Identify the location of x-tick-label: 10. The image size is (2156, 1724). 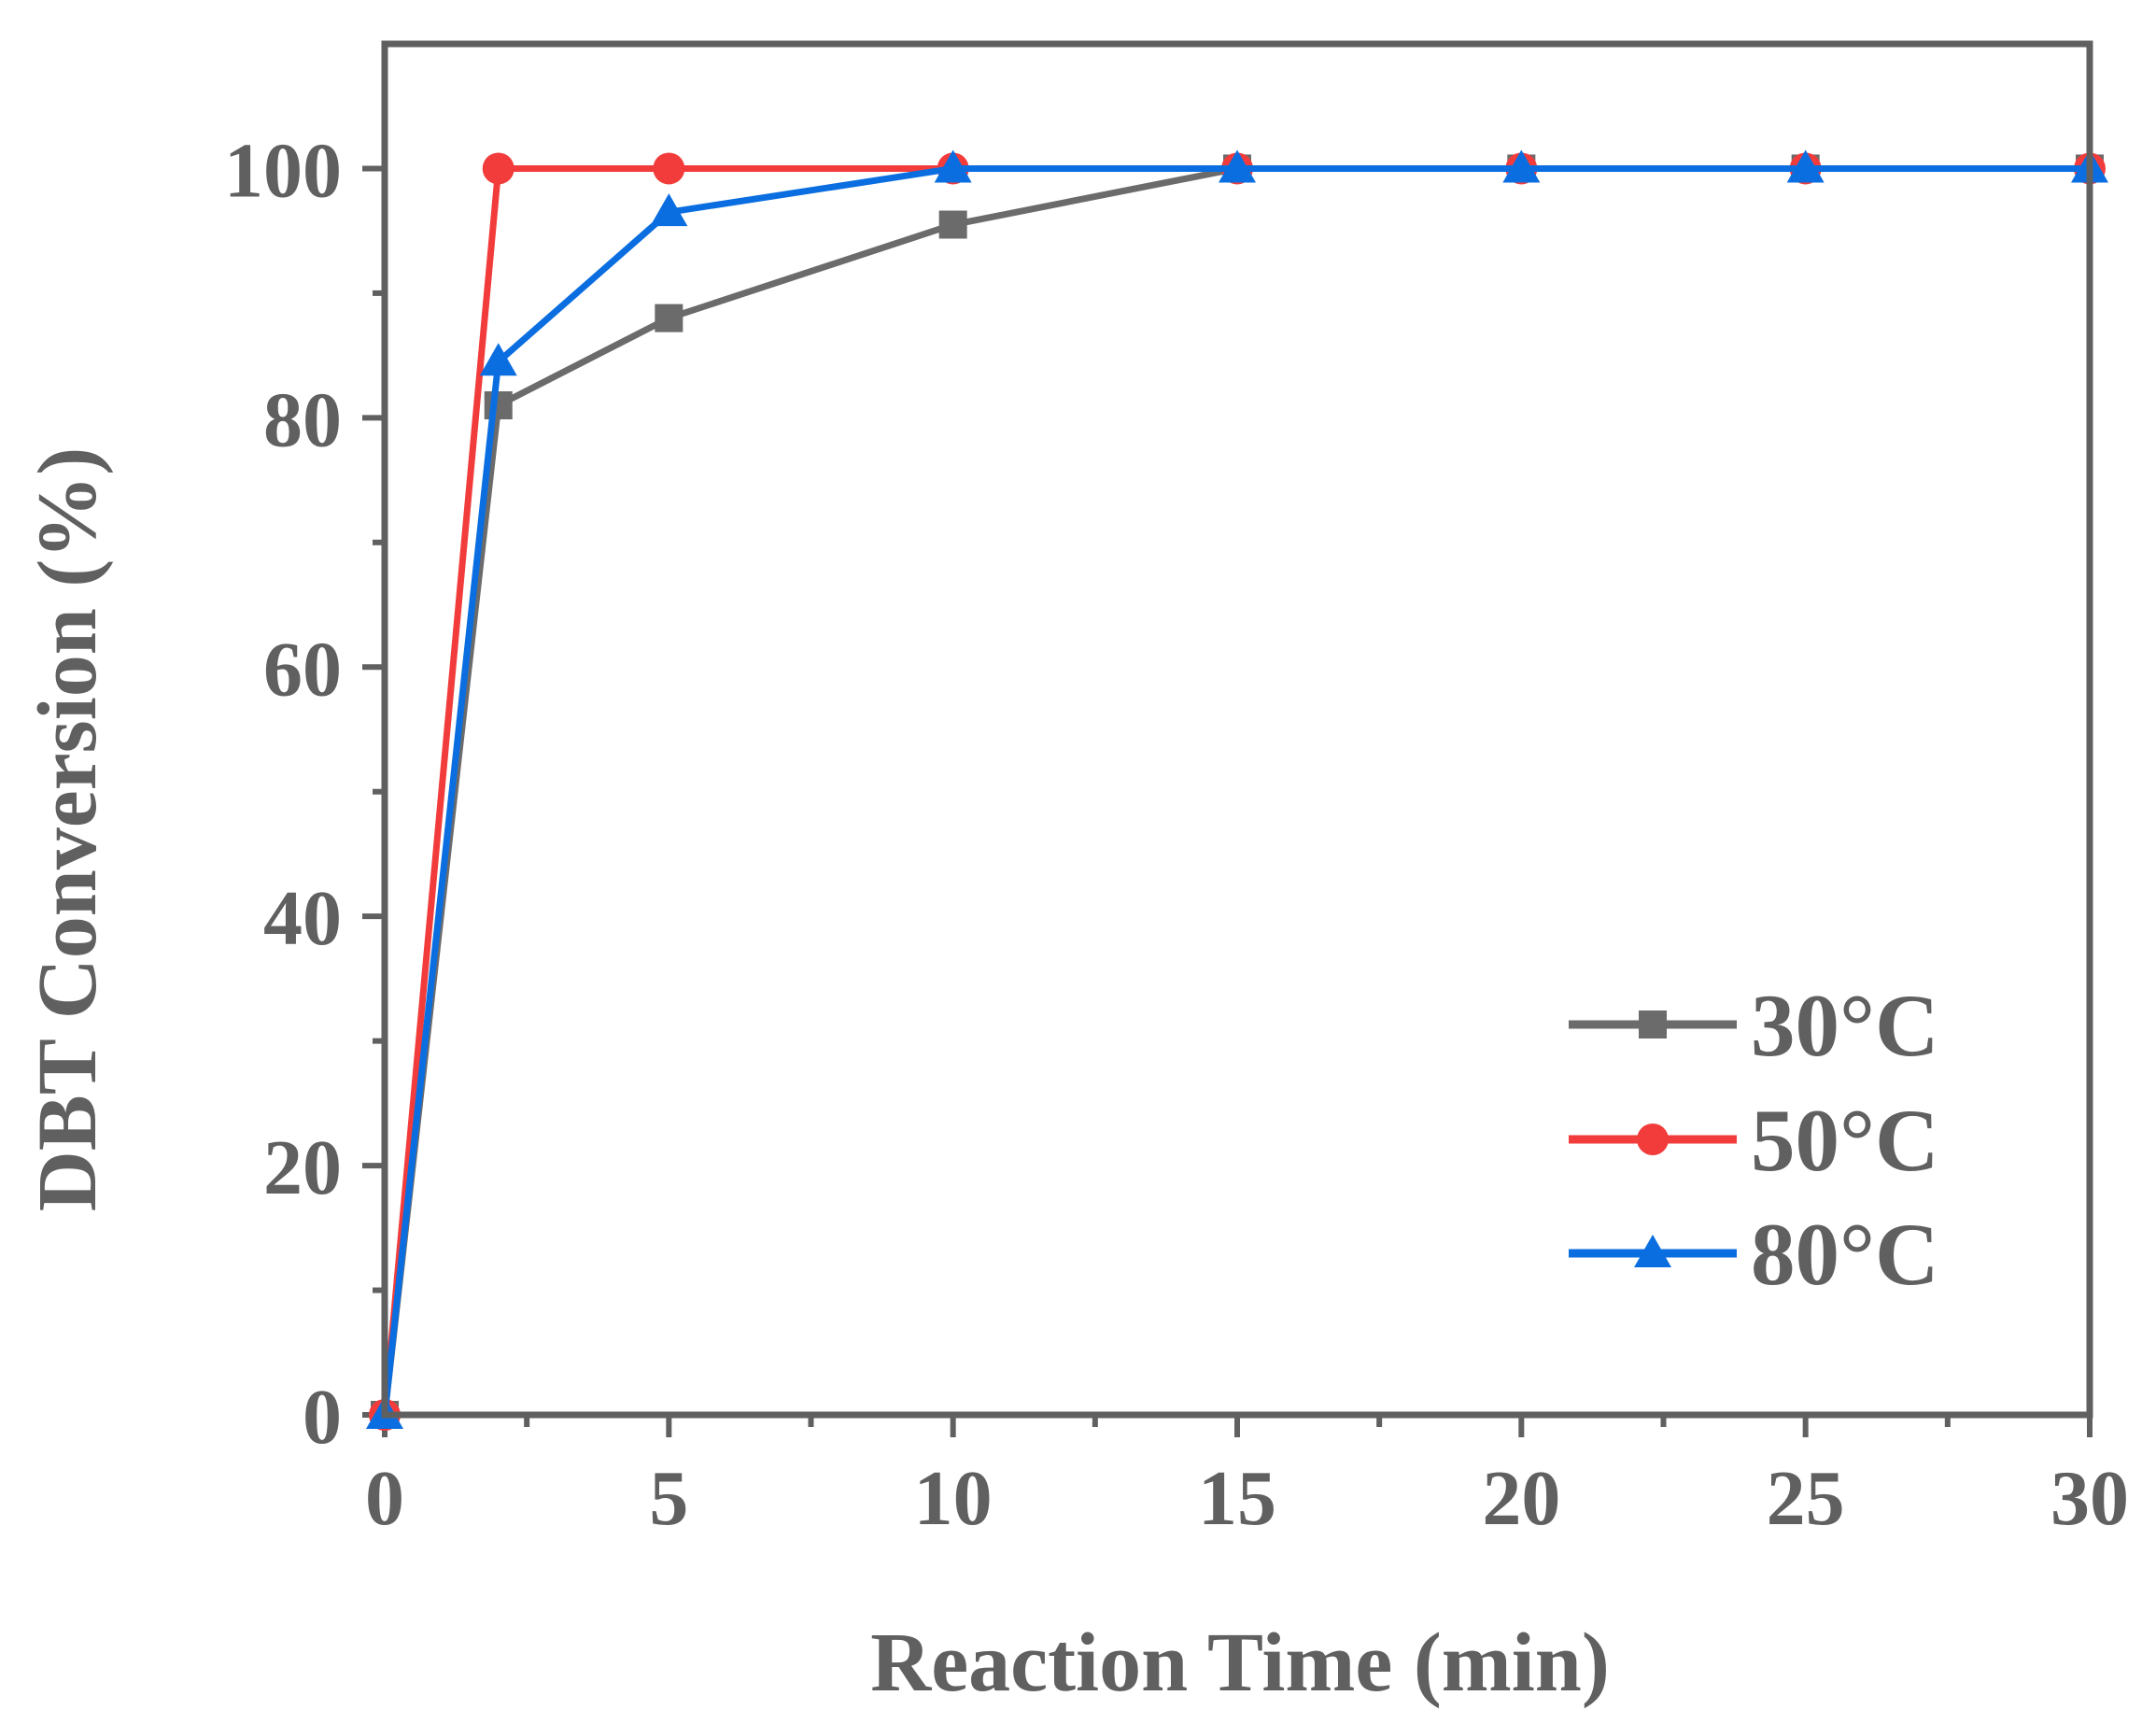
(953, 1498).